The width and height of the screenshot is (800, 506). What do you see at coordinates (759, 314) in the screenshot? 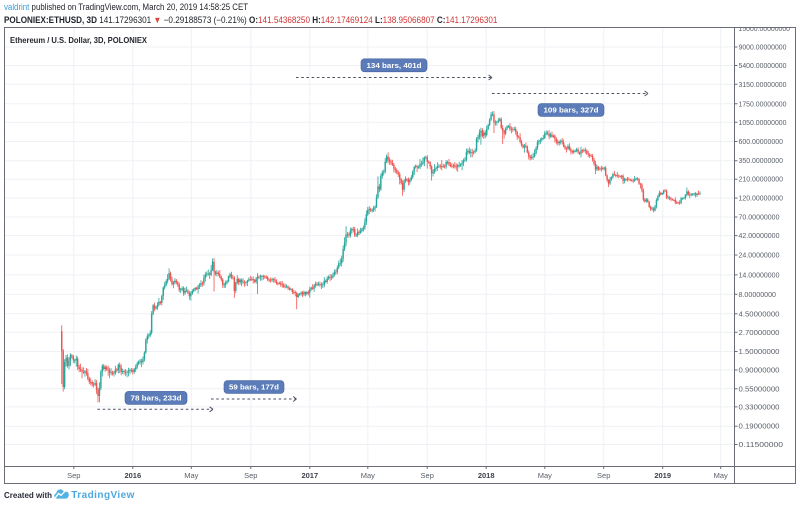
I see `svg-text: 4.50000000` at bounding box center [759, 314].